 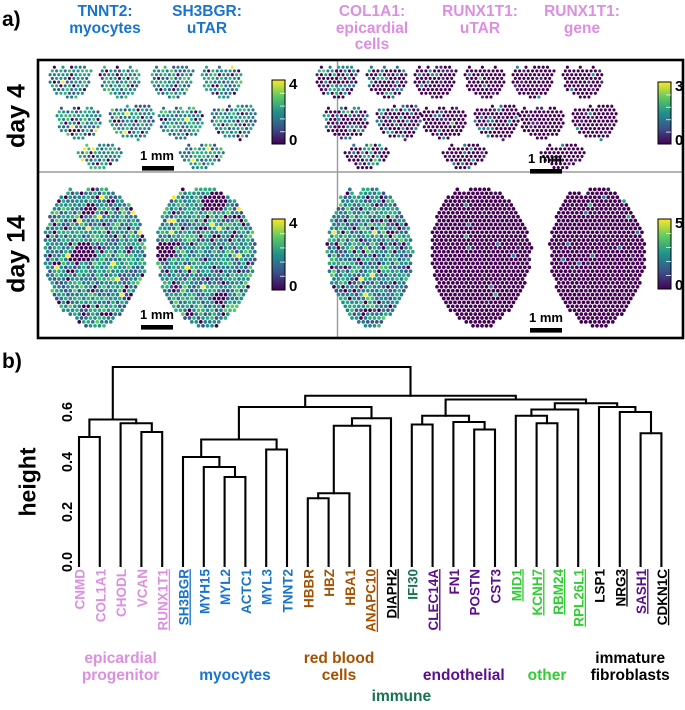 What do you see at coordinates (339, 667) in the screenshot?
I see `group-label-red-blood-cells: red blood cells` at bounding box center [339, 667].